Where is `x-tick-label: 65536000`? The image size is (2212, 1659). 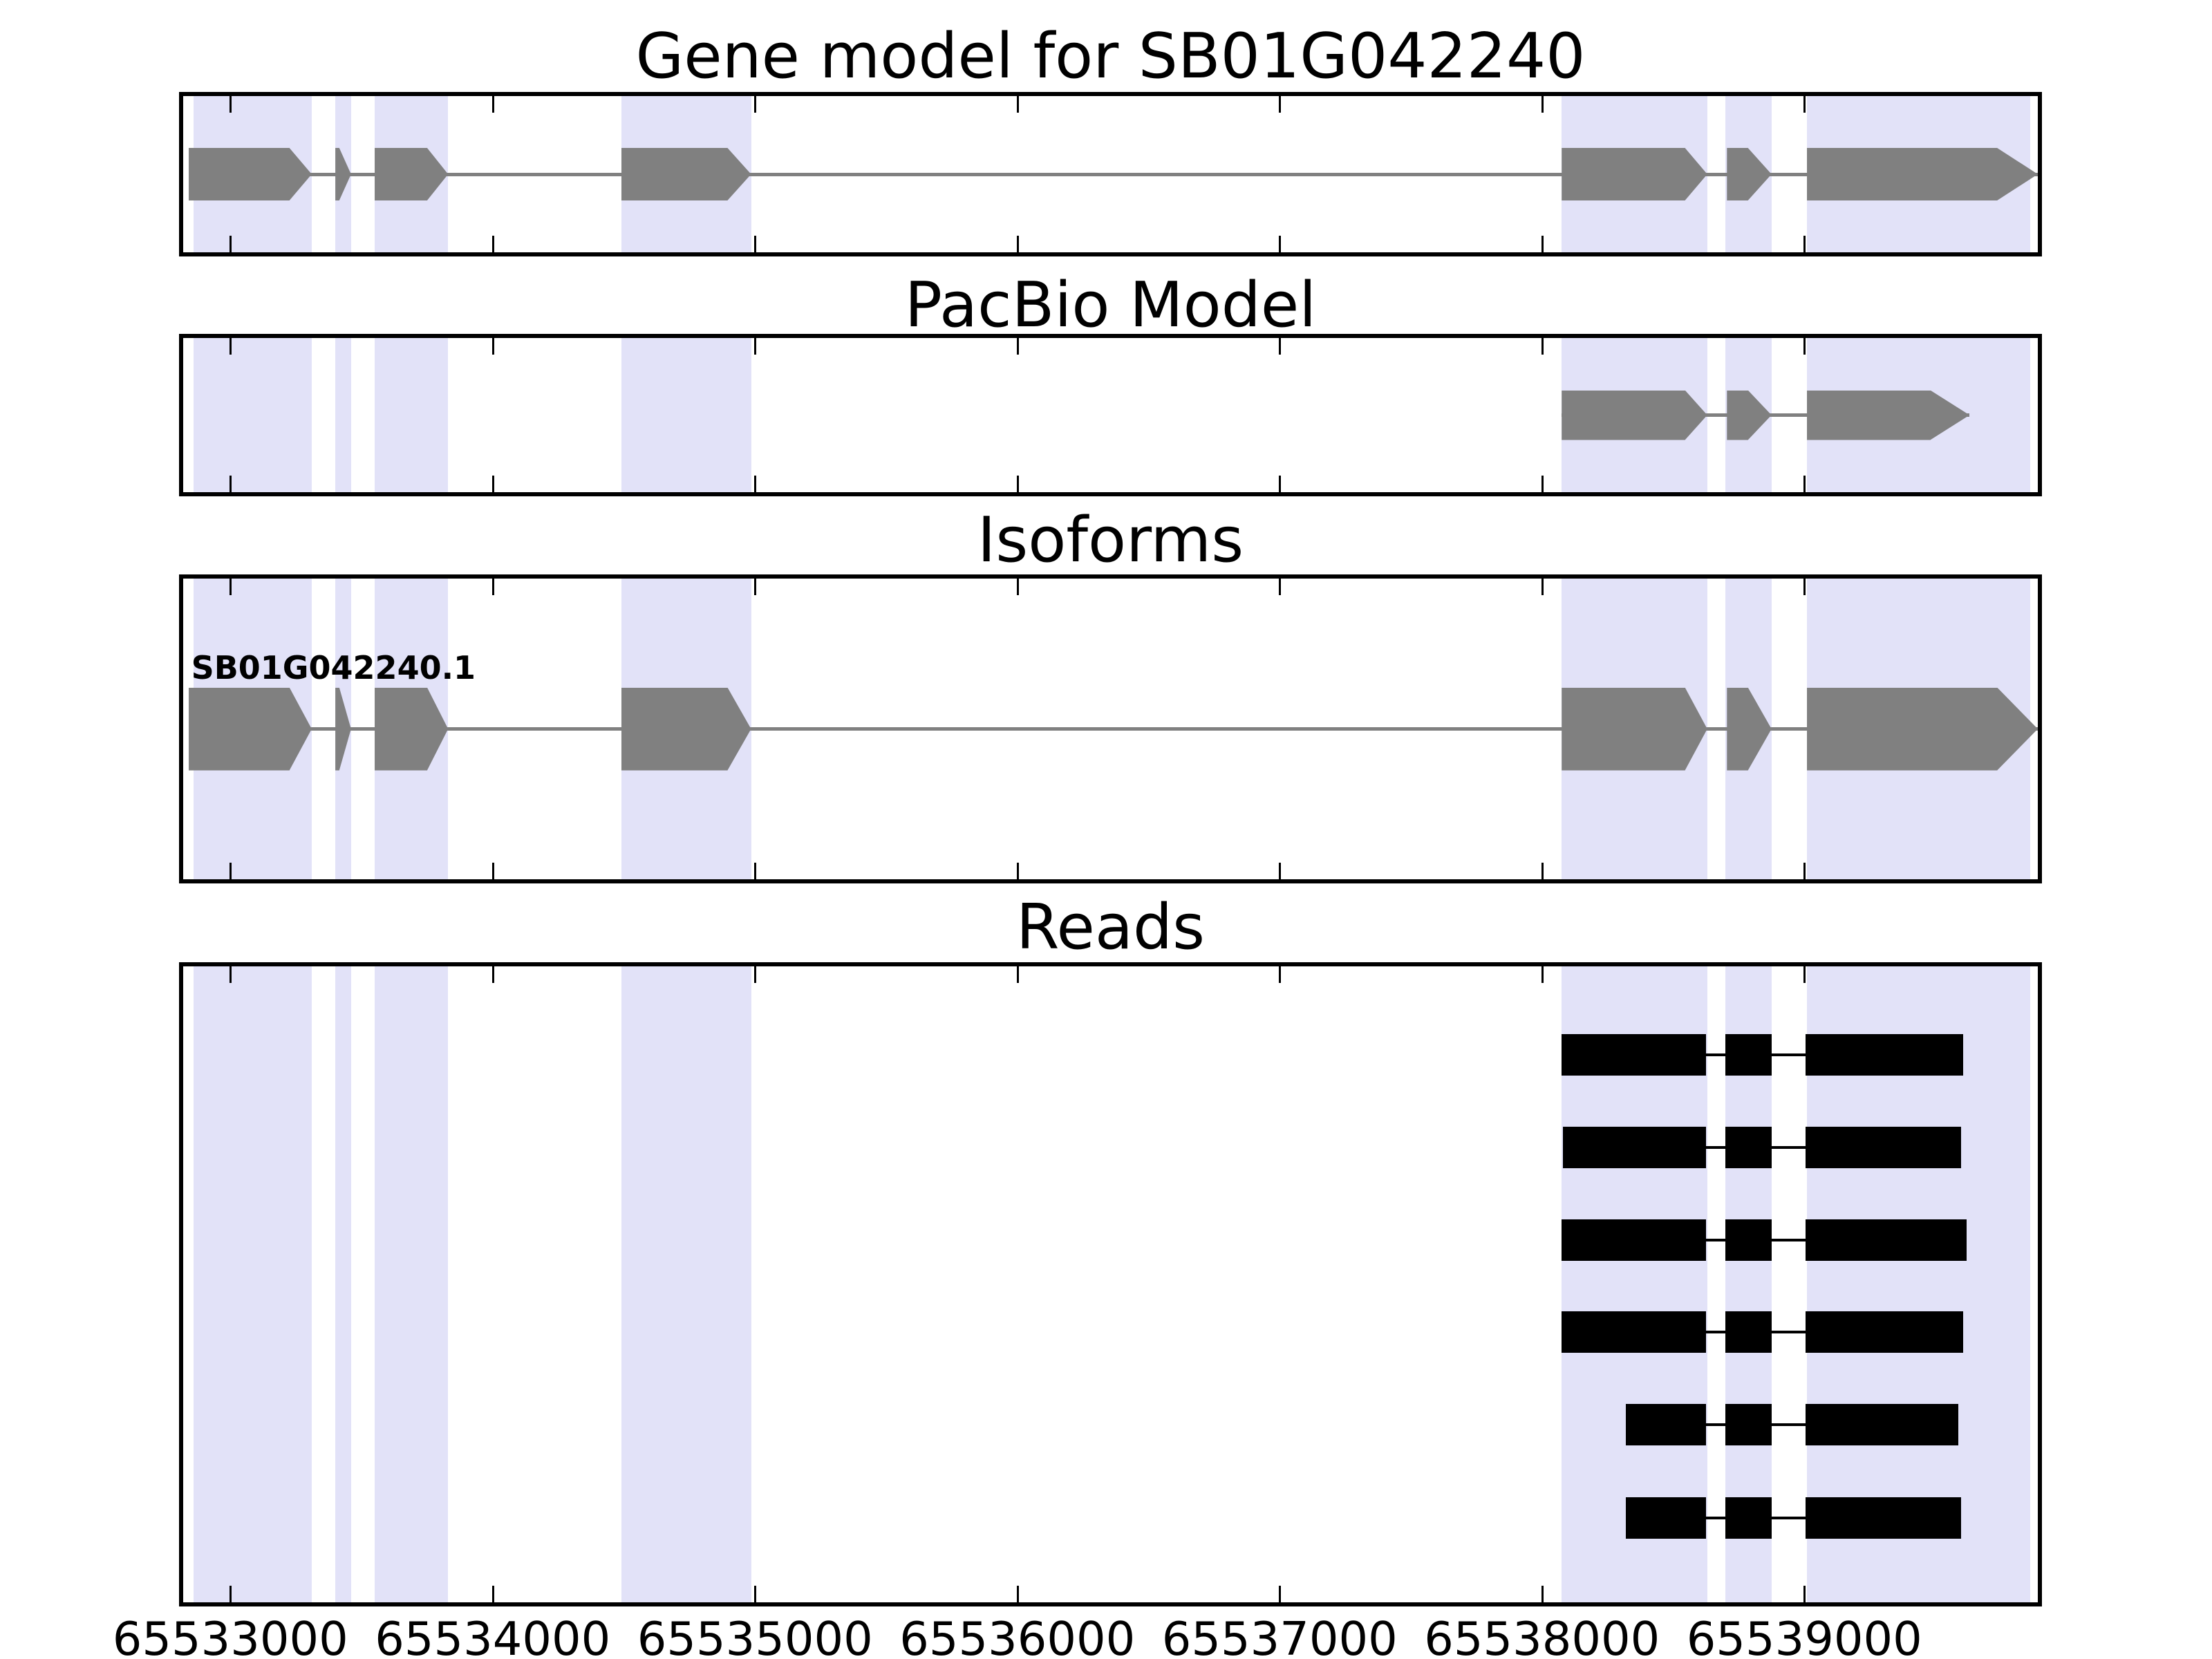
x-tick-label: 65536000 is located at coordinates (1018, 1635).